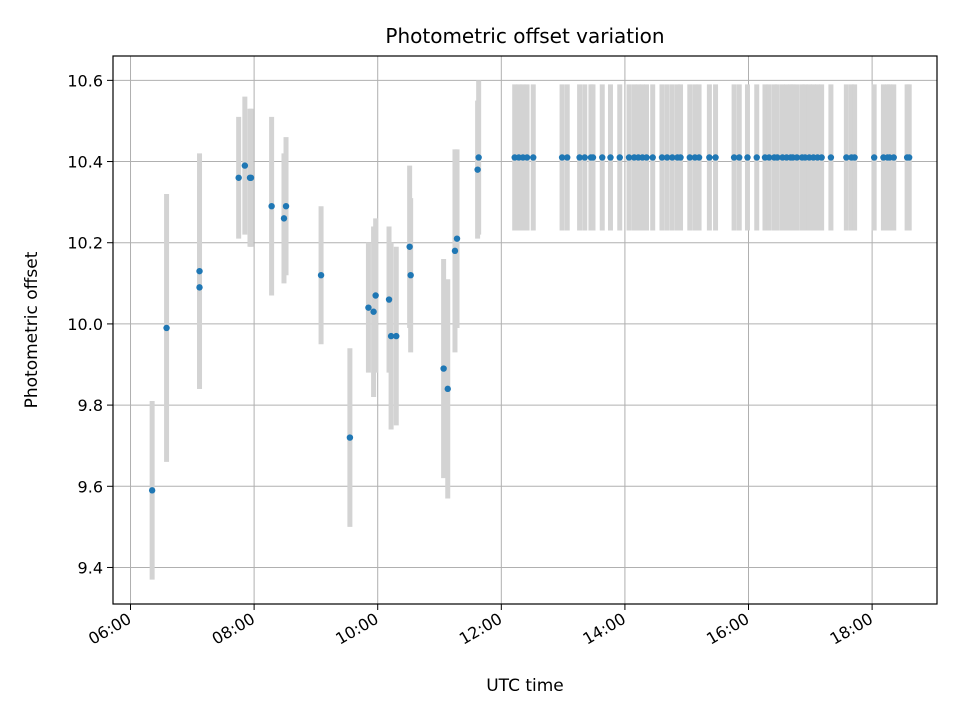  I want to click on y-axis-label: Photometric offset, so click(32, 329).